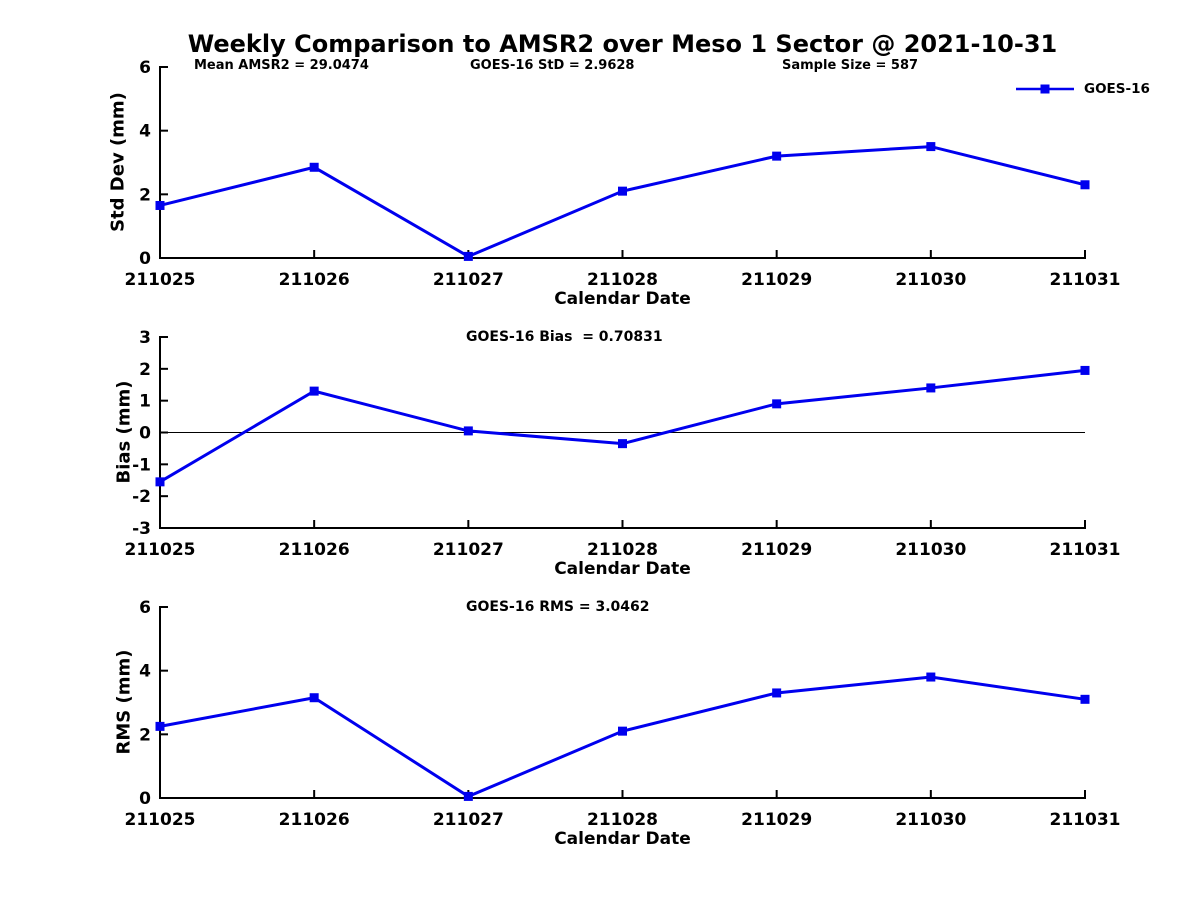 This screenshot has width=1200, height=900. I want to click on y-tick-label: -3, so click(141, 529).